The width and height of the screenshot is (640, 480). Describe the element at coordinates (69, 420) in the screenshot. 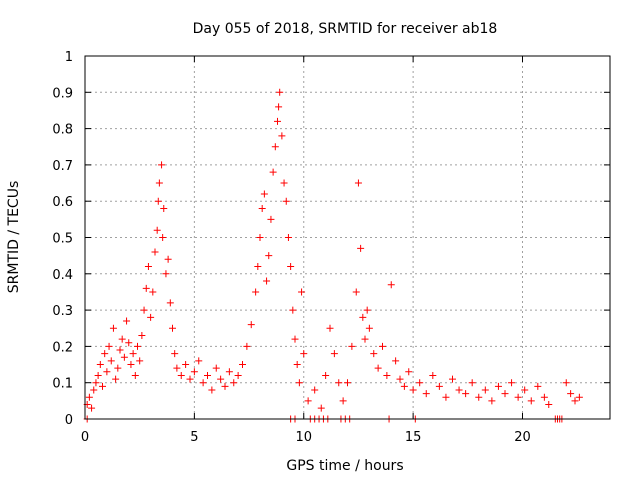

I see `y-tick-label: 0` at that location.